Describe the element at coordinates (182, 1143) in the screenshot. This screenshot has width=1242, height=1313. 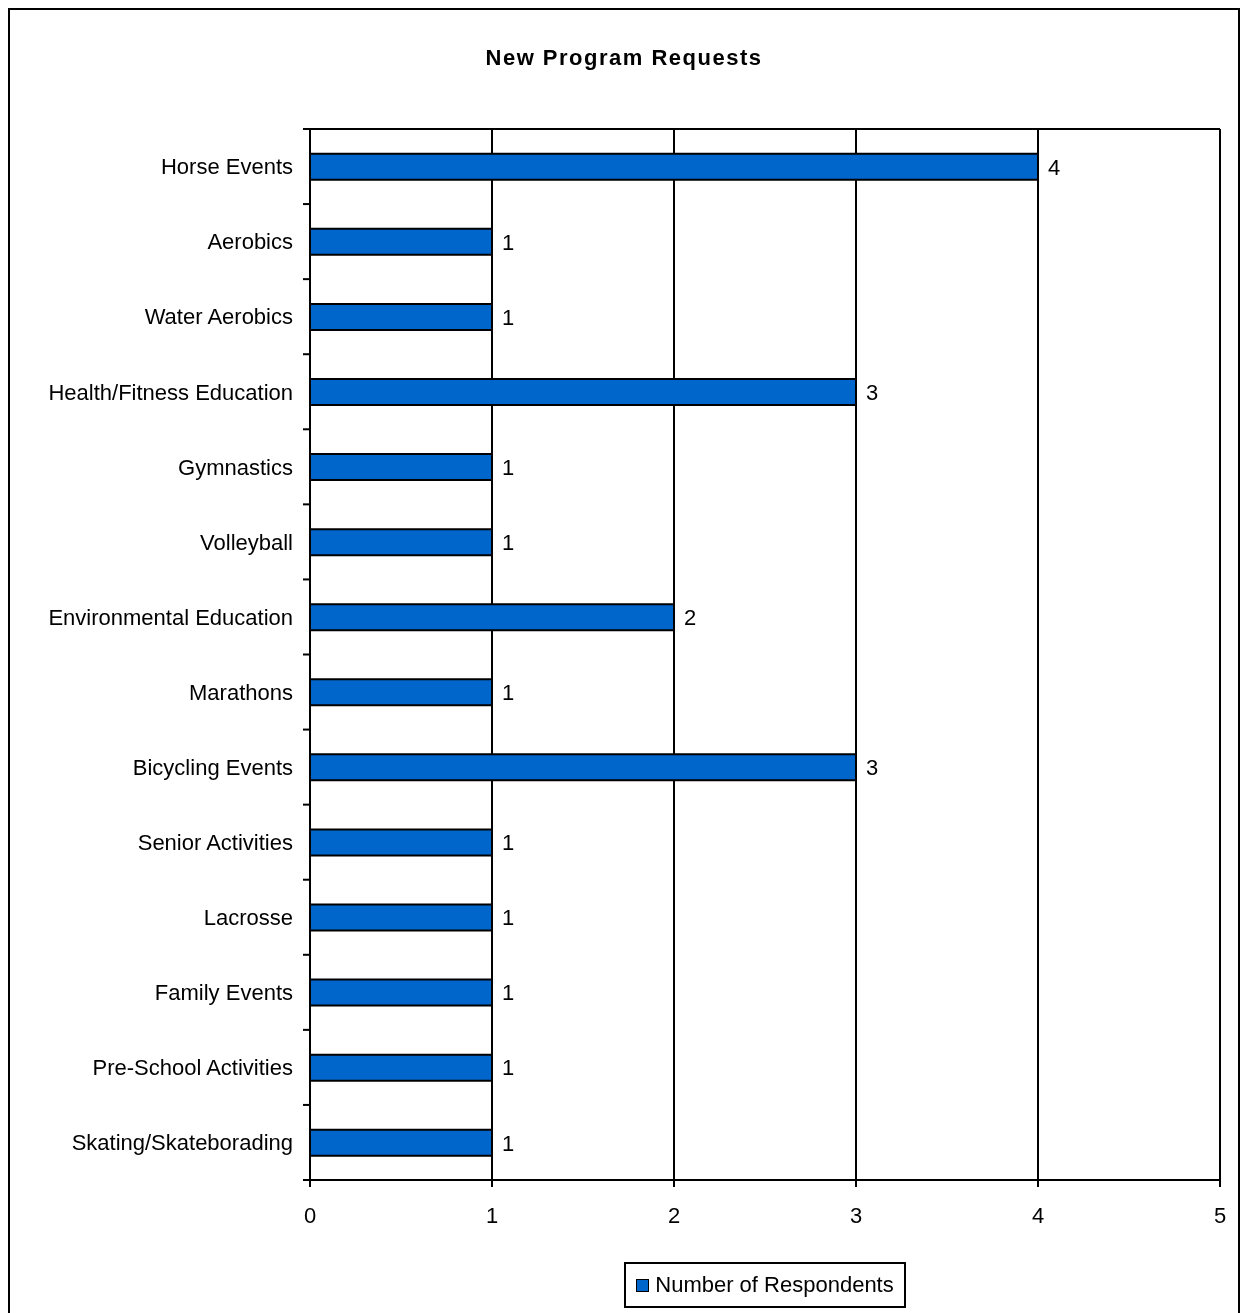
I see `y-tick-label: Skating/Skateborading` at that location.